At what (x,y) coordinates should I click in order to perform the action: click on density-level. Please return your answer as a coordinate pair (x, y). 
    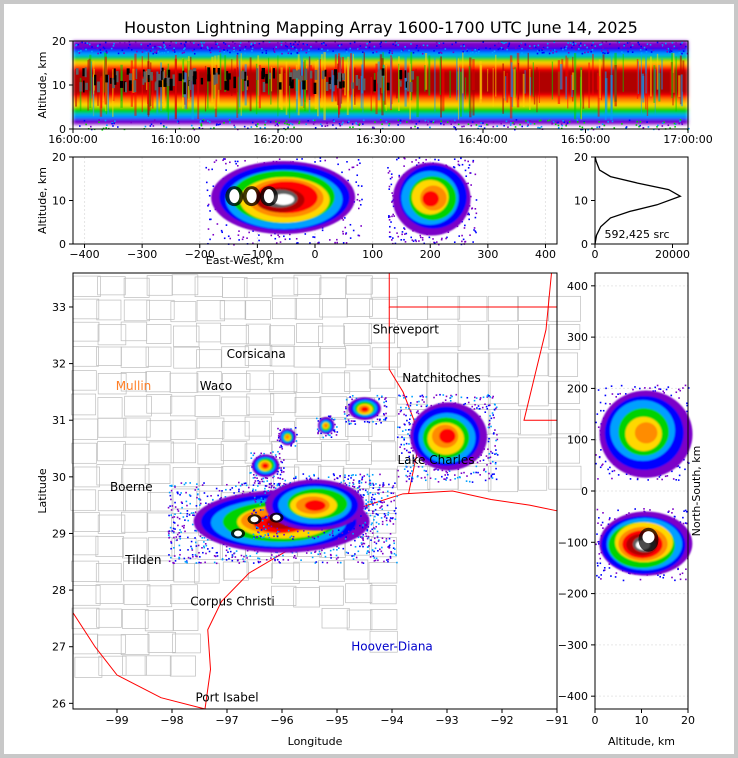
    Looking at the image, I should click on (283, 199).